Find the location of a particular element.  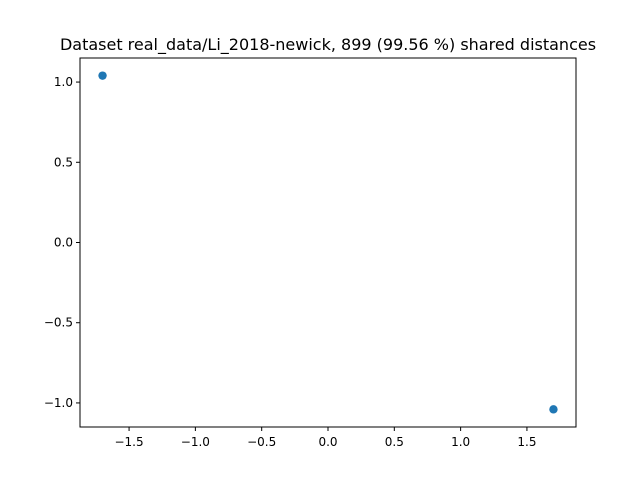

x-tick-label: −1.5 is located at coordinates (128, 442).